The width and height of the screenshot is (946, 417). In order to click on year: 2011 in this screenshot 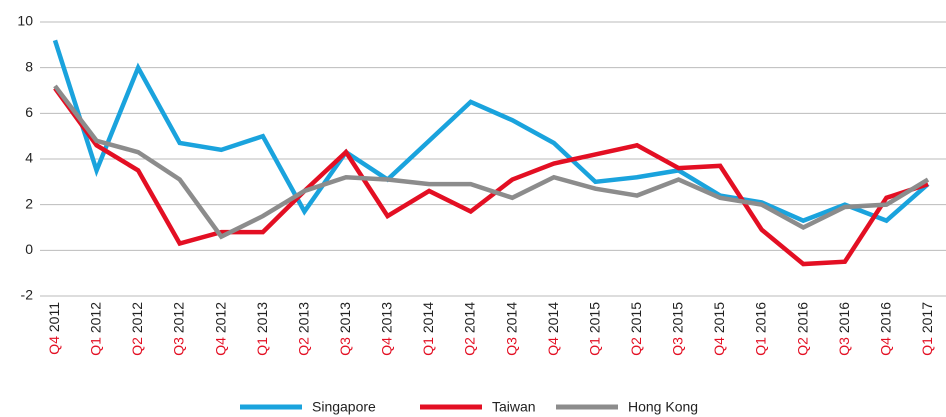, I will do `click(54, 317)`.